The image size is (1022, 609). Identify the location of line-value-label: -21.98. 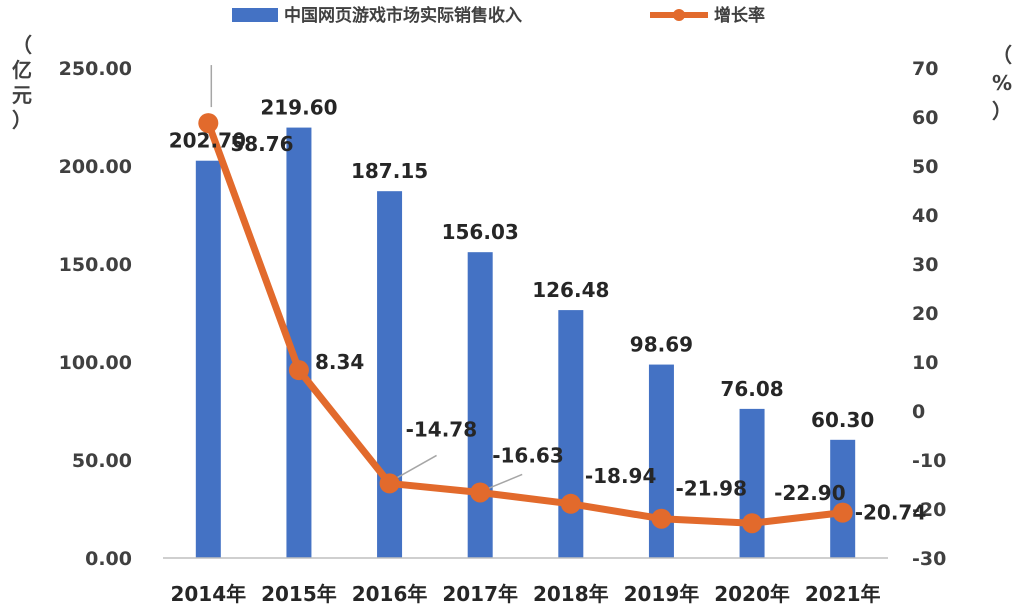
(711, 489).